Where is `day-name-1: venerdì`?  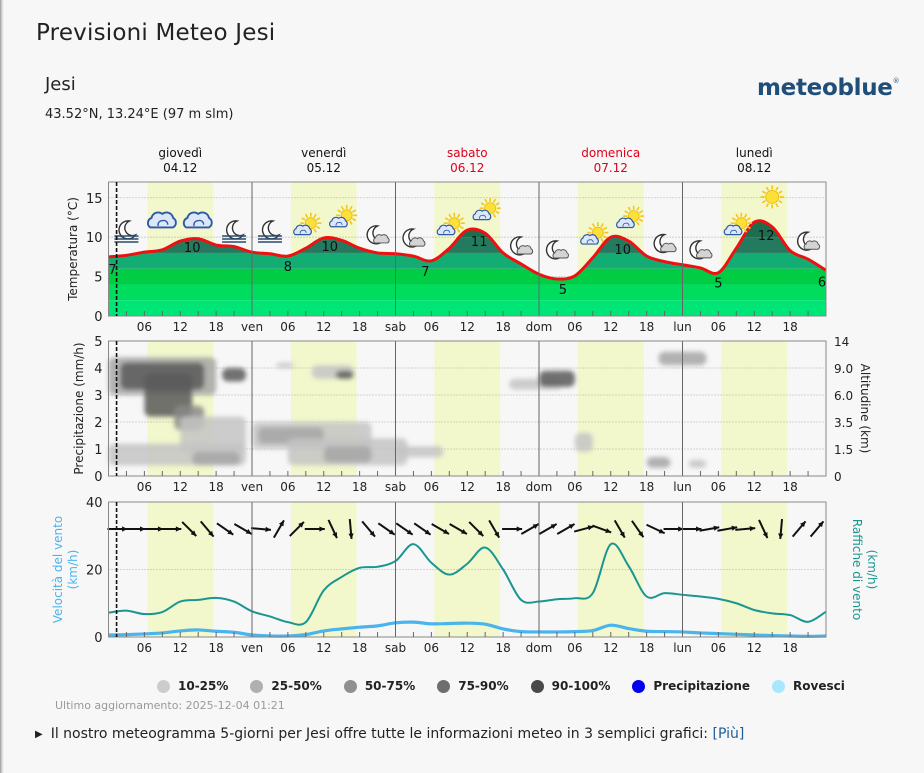
day-name-1: venerdì is located at coordinates (323, 153).